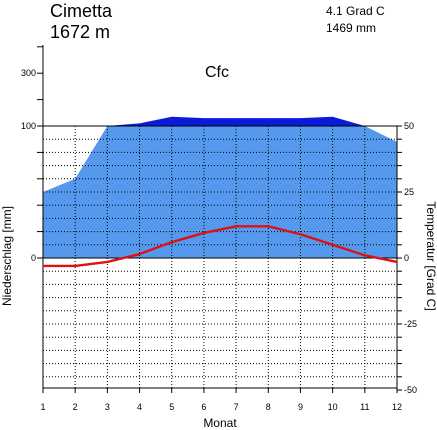  I want to click on x-tick-label: 9, so click(300, 407).